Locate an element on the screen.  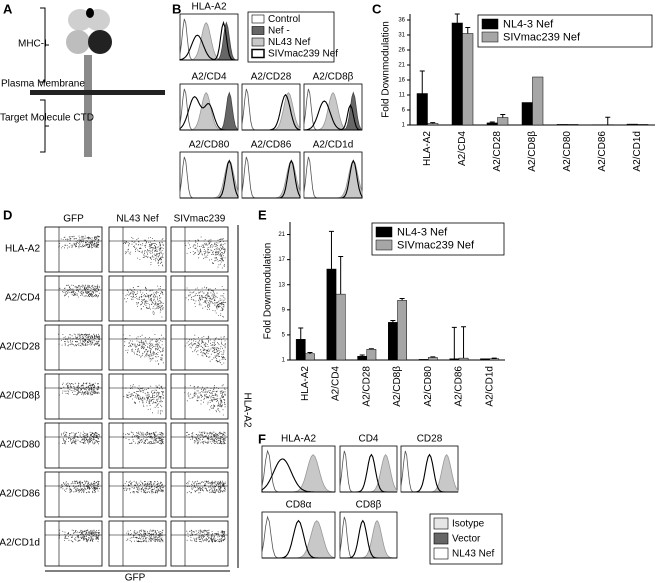
row-label: HLA-A2 is located at coordinates (22, 249).